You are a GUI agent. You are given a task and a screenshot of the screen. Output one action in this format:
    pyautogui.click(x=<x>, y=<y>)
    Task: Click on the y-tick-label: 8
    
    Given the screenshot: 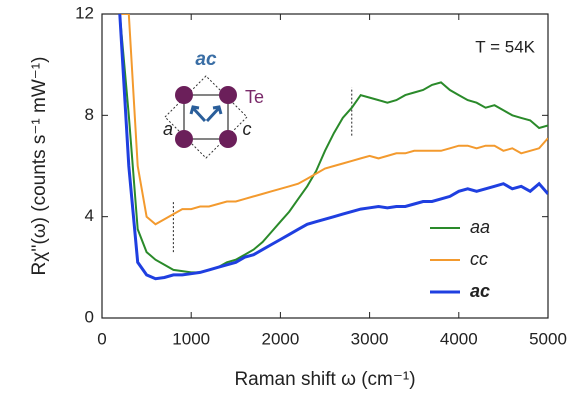 What is the action you would take?
    pyautogui.click(x=89, y=114)
    